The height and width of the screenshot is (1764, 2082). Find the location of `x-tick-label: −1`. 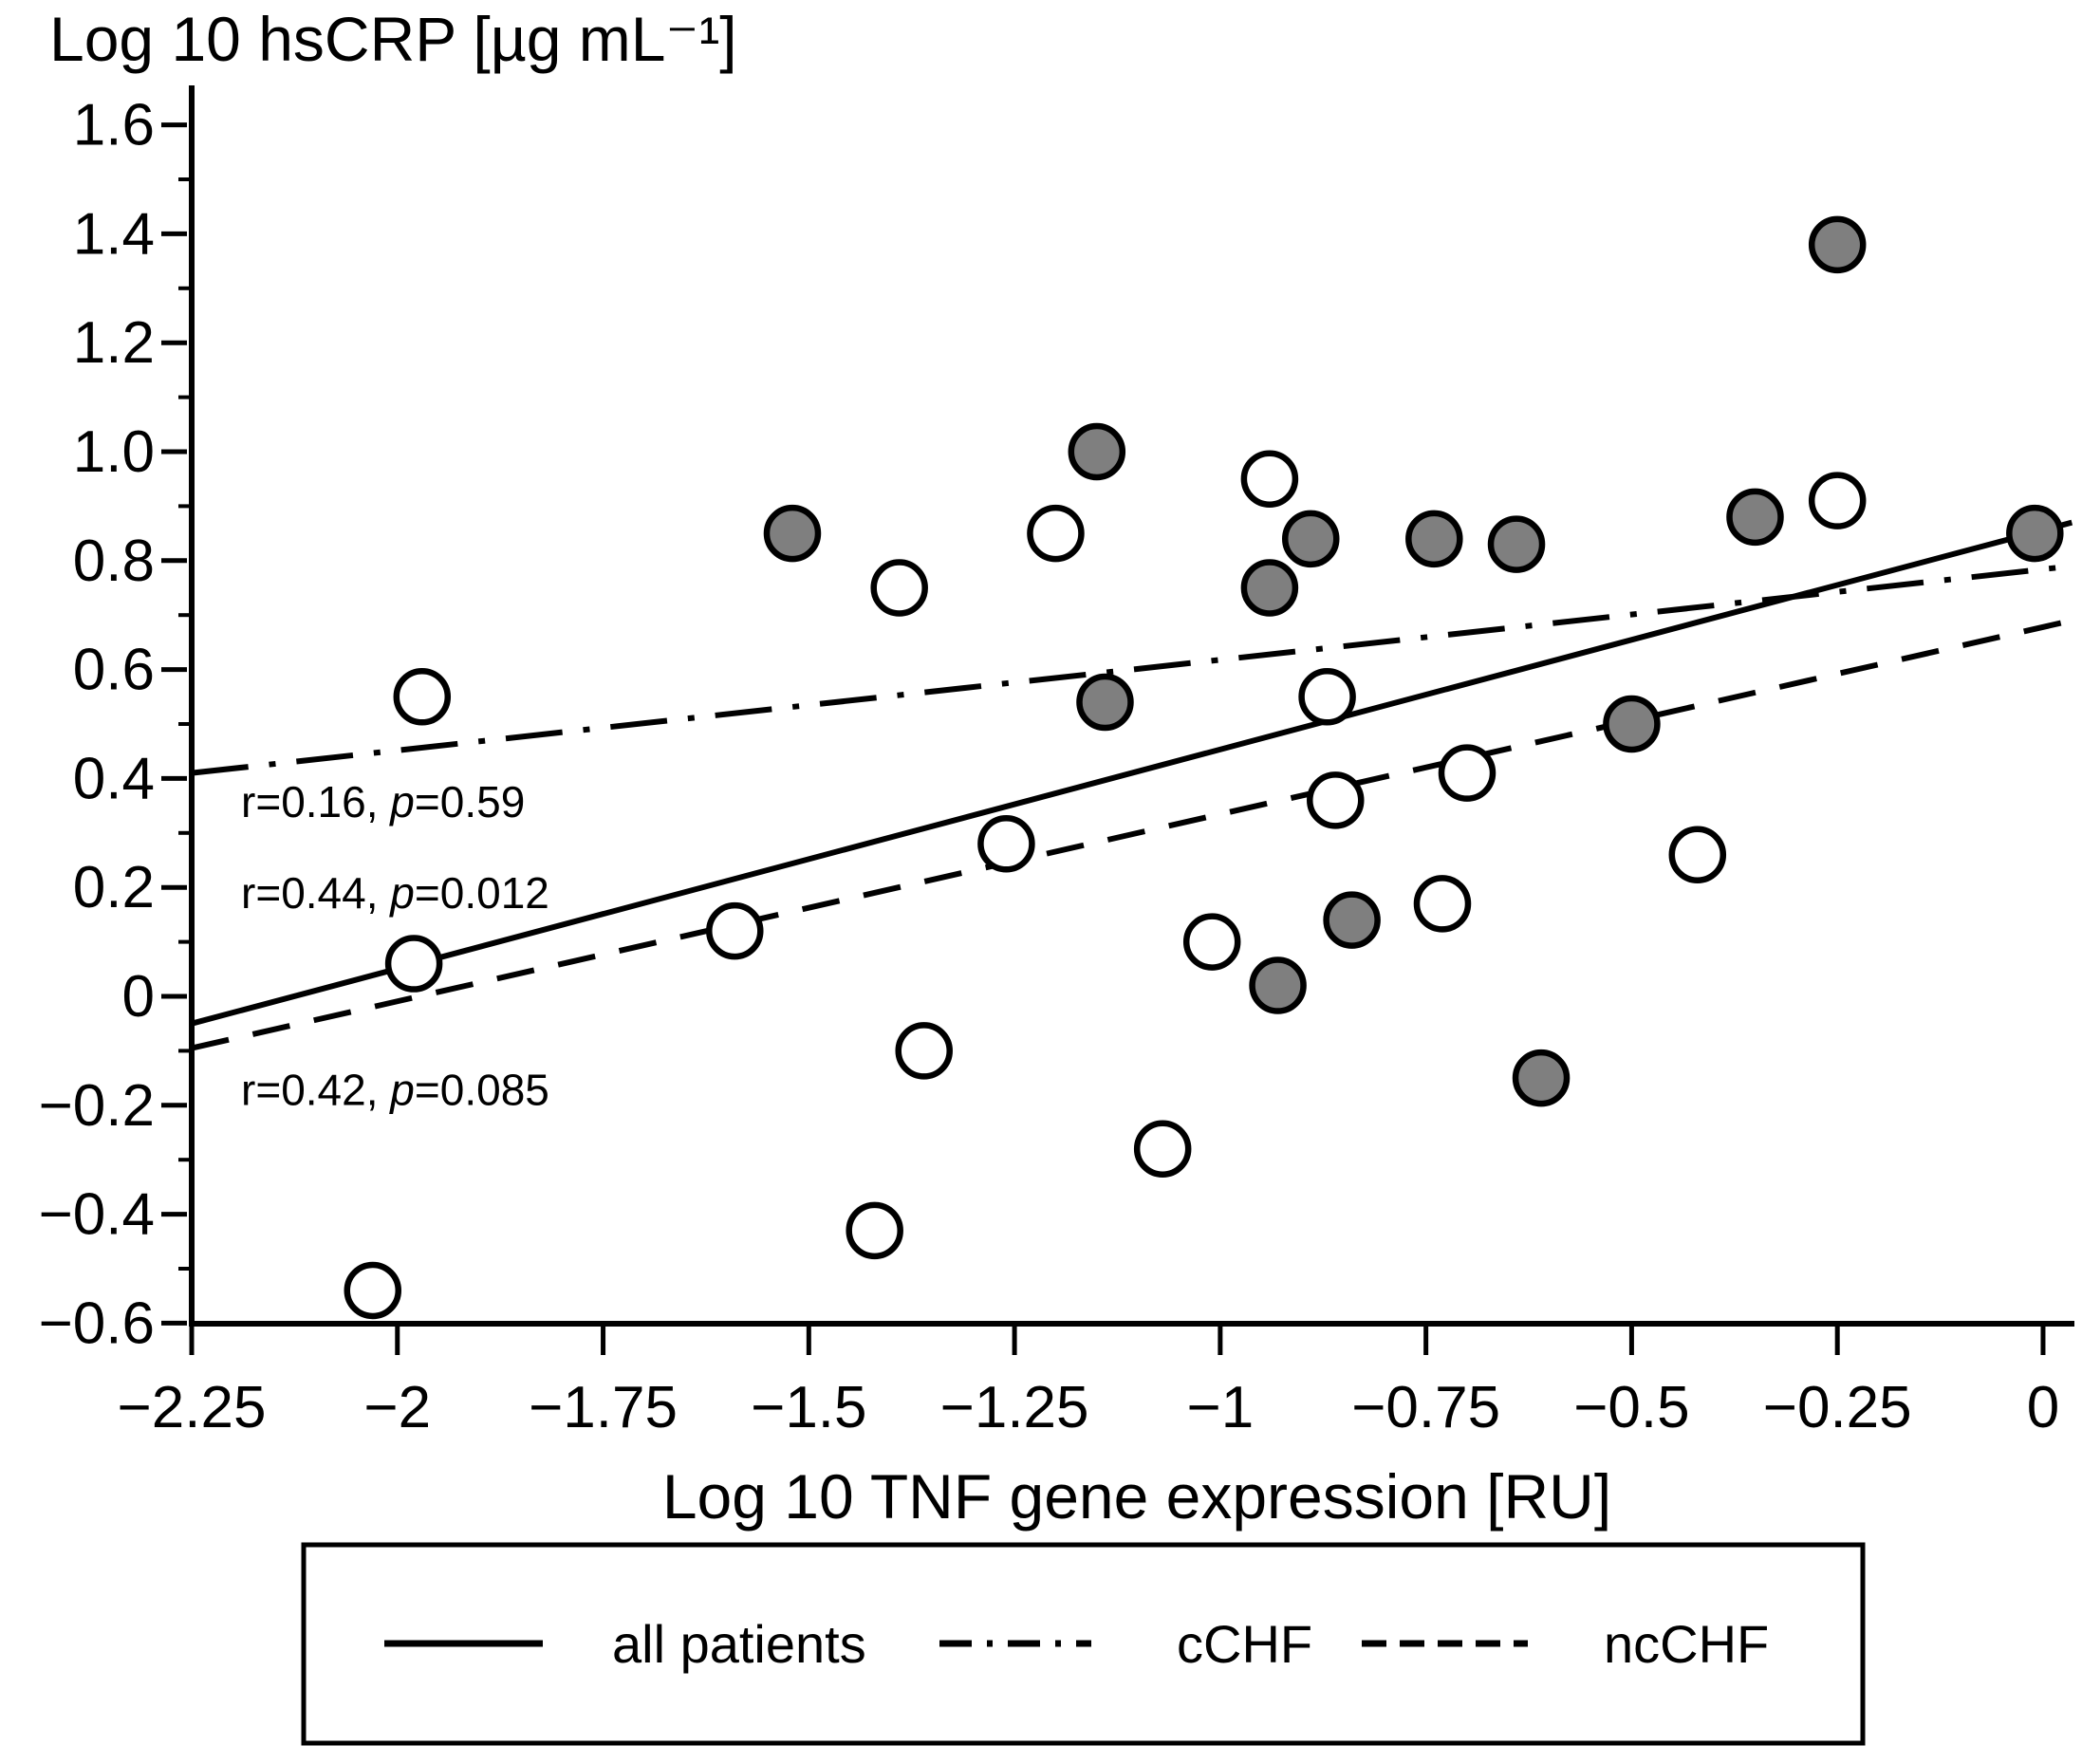

x-tick-label: −1 is located at coordinates (1221, 1407).